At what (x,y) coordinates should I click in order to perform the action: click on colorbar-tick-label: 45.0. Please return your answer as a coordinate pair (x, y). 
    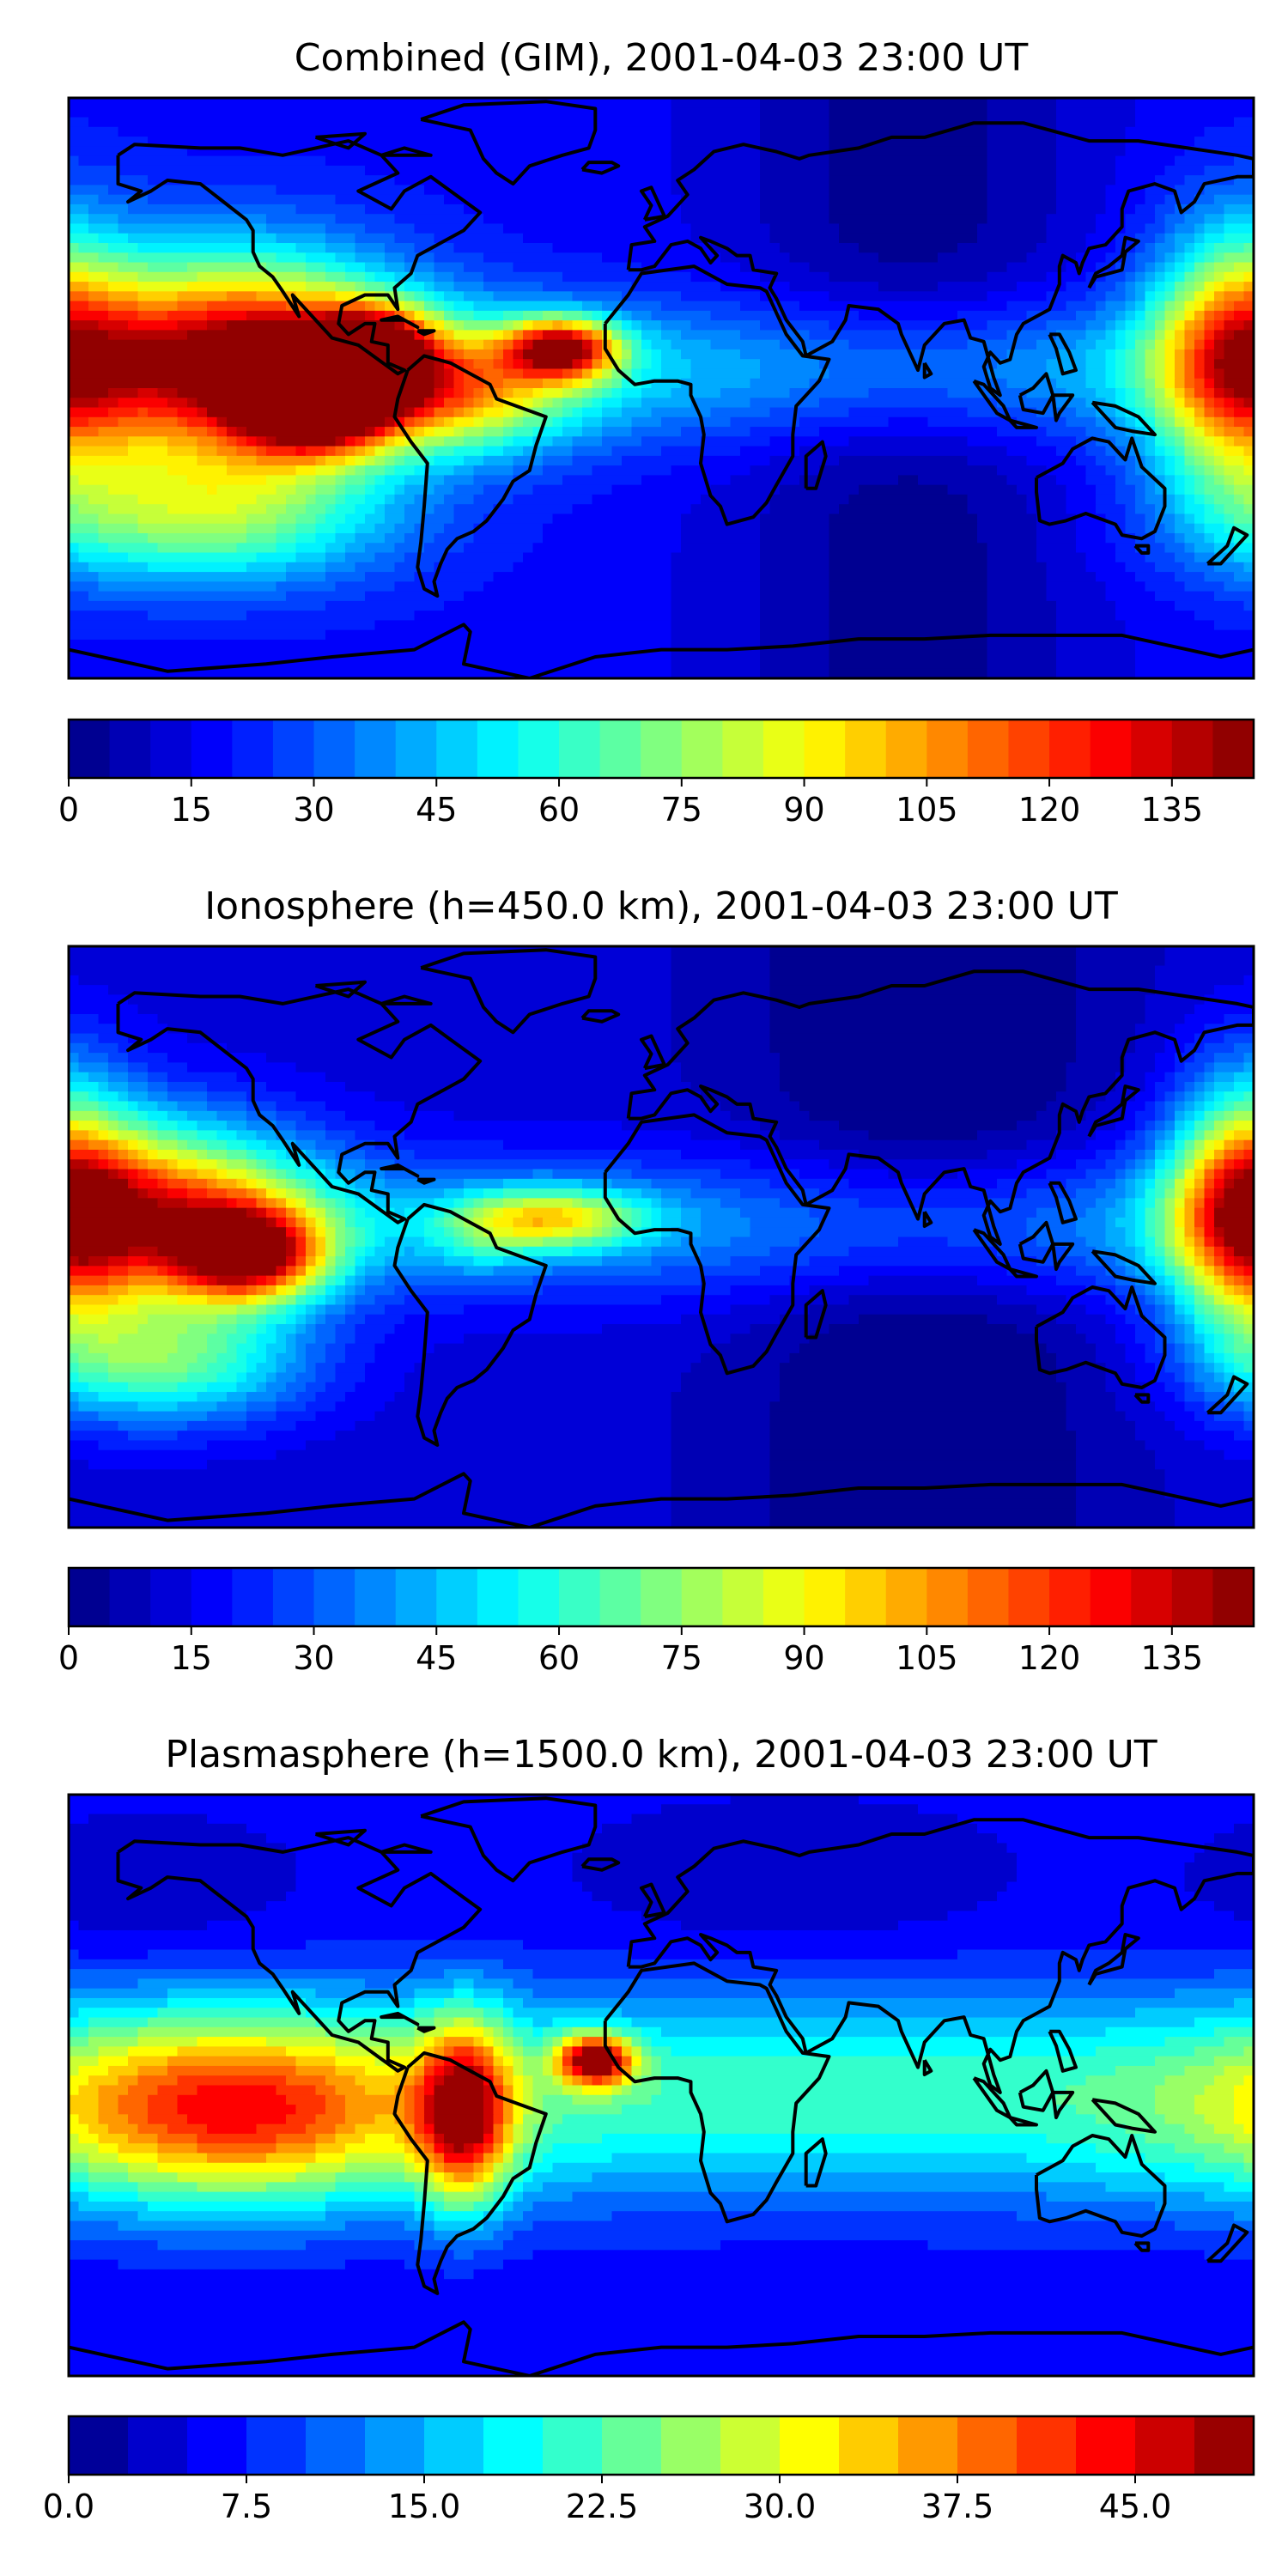
    Looking at the image, I should click on (1135, 2507).